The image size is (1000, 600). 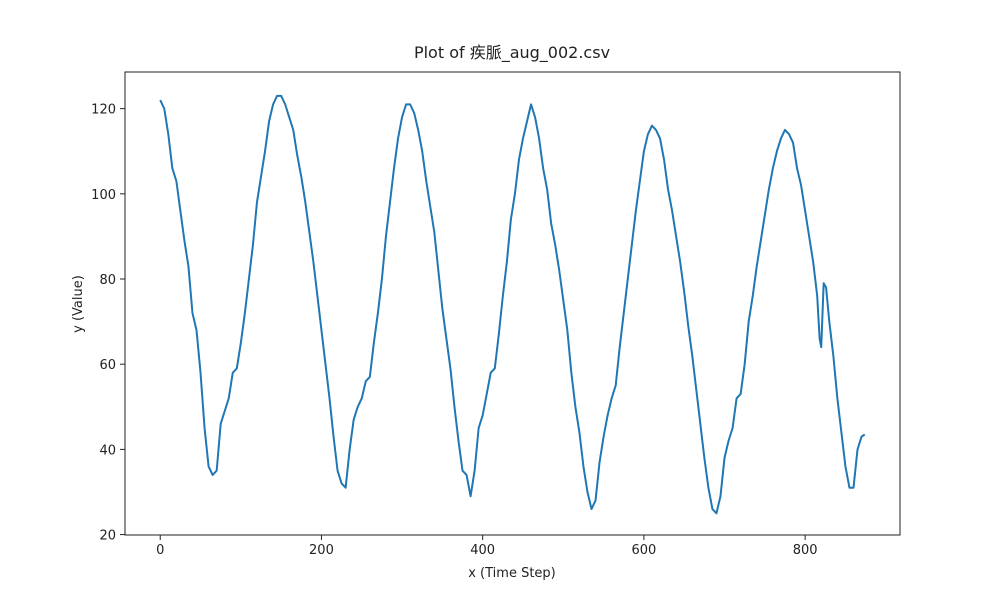 I want to click on y-tick-label: 20, so click(x=107, y=536).